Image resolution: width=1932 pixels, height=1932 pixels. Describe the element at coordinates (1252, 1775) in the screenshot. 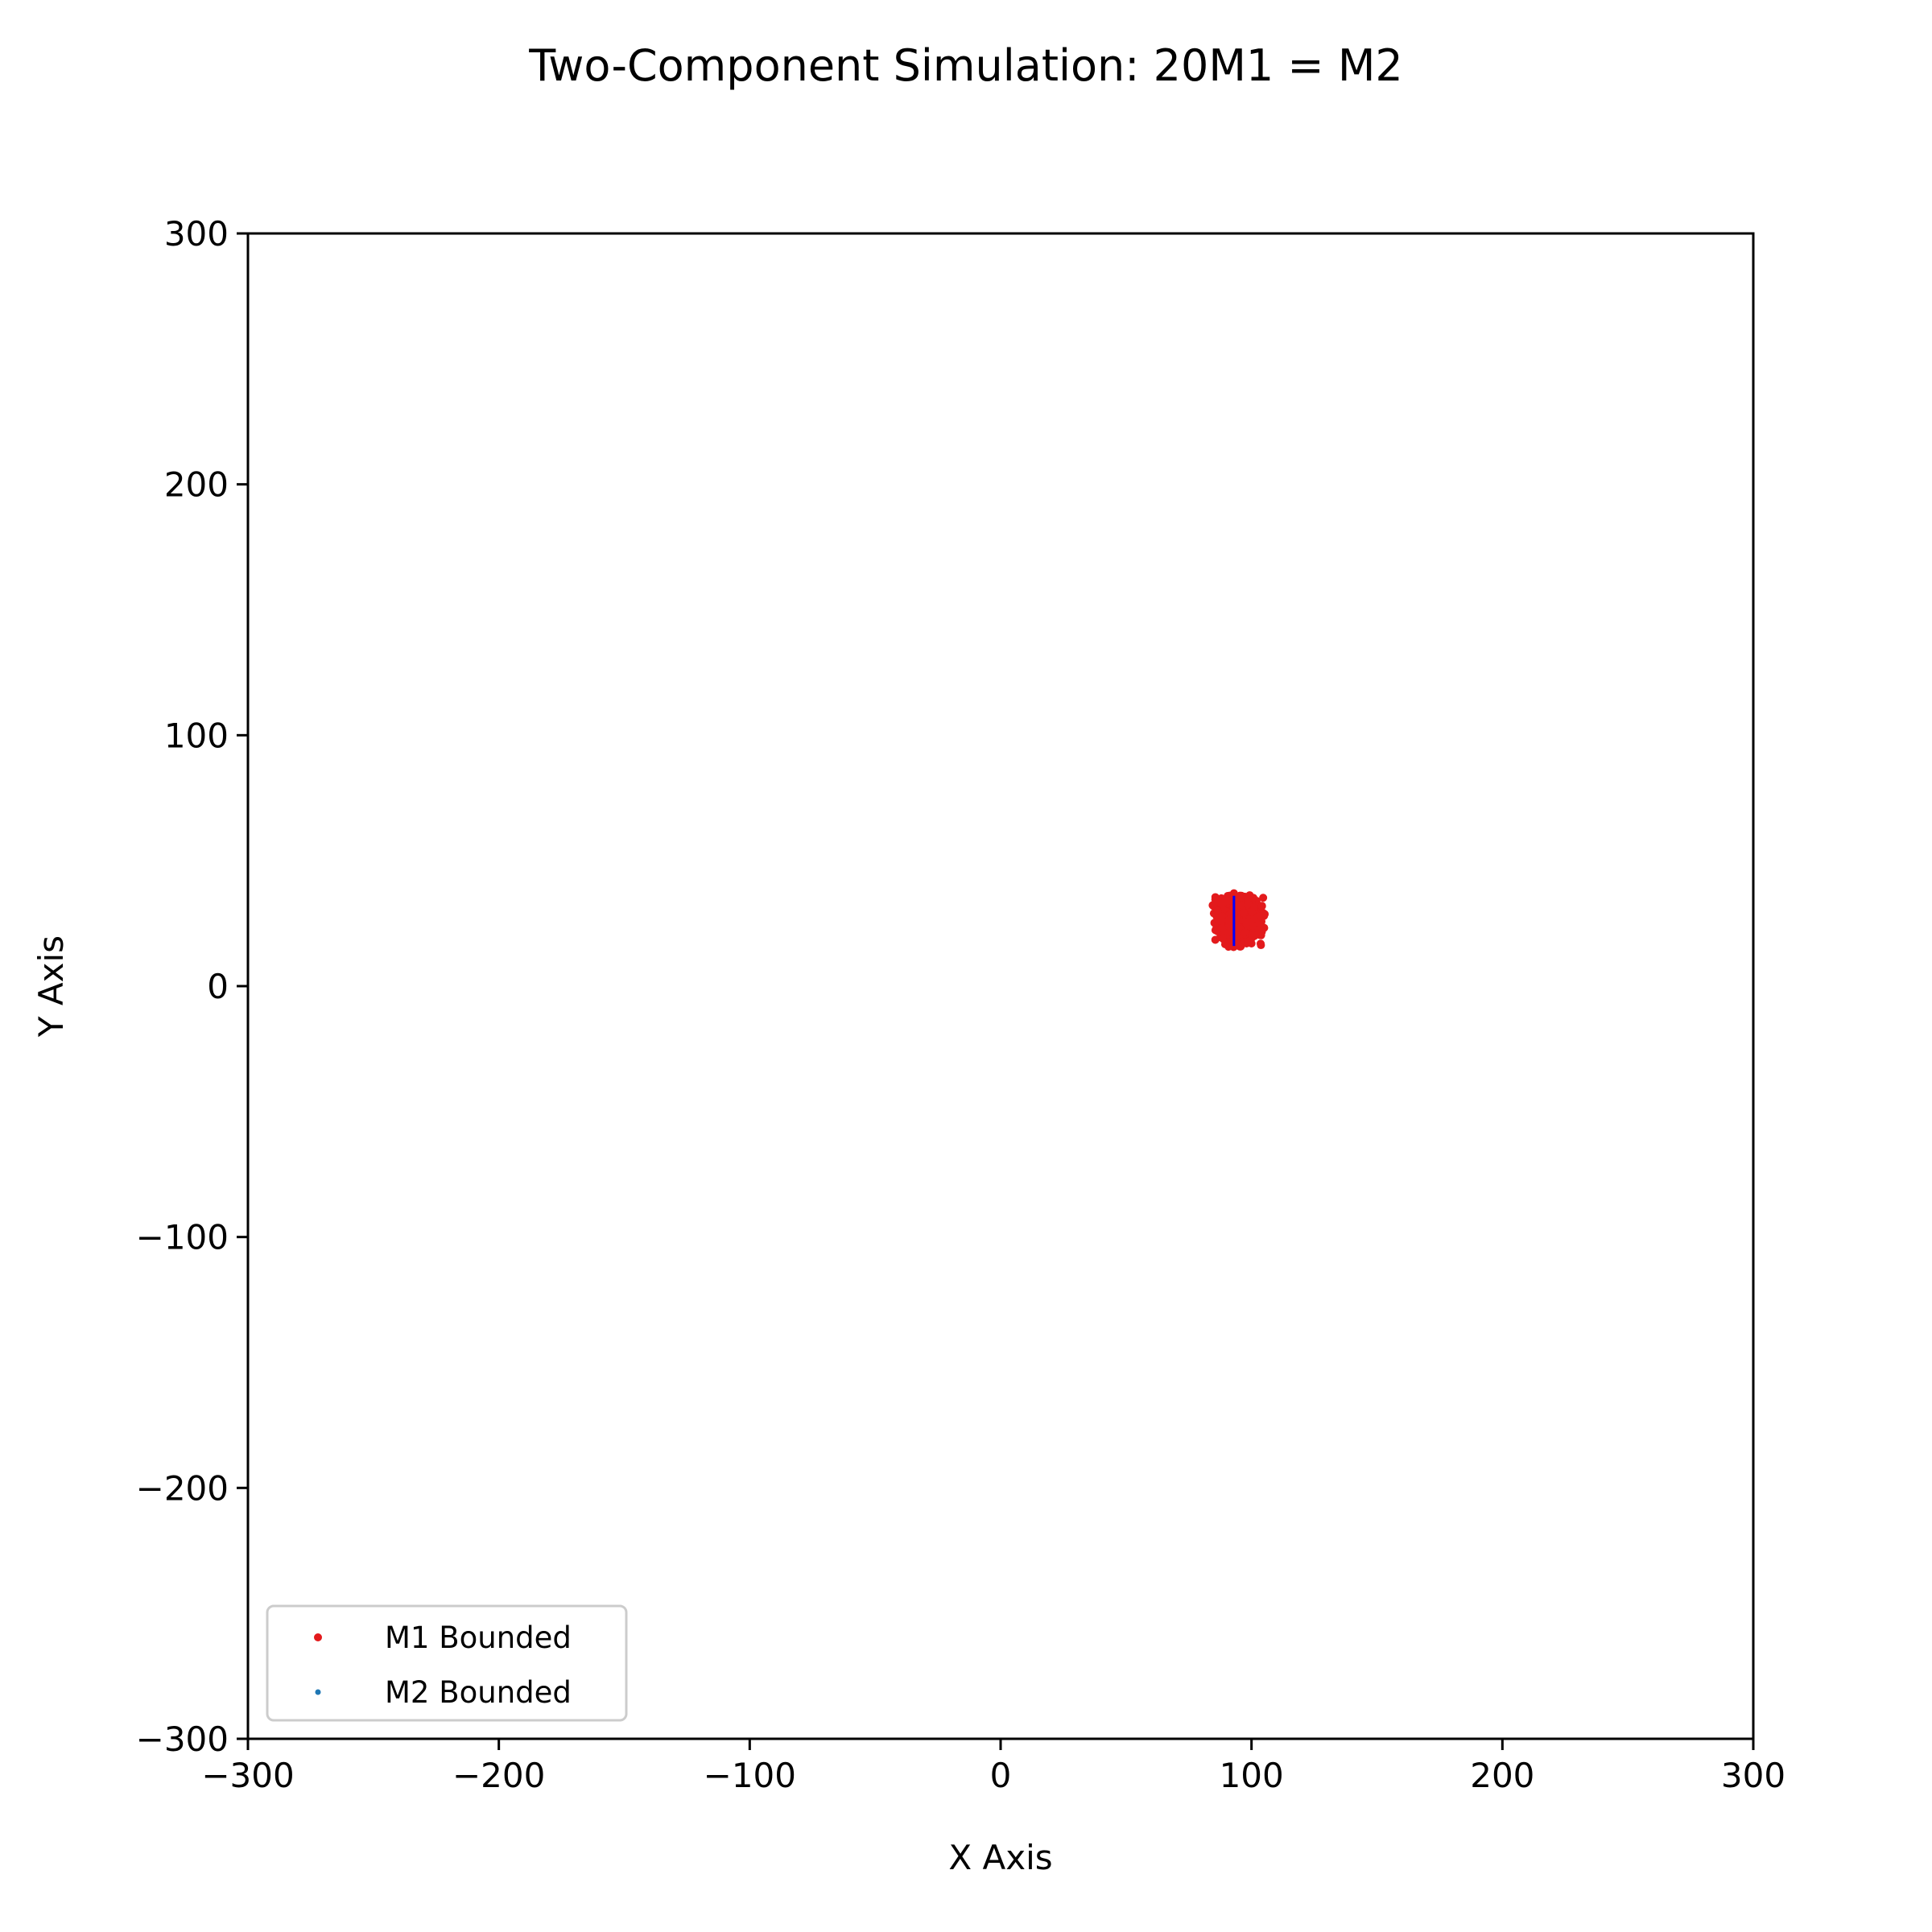

I see `x-tick-label: 100` at that location.